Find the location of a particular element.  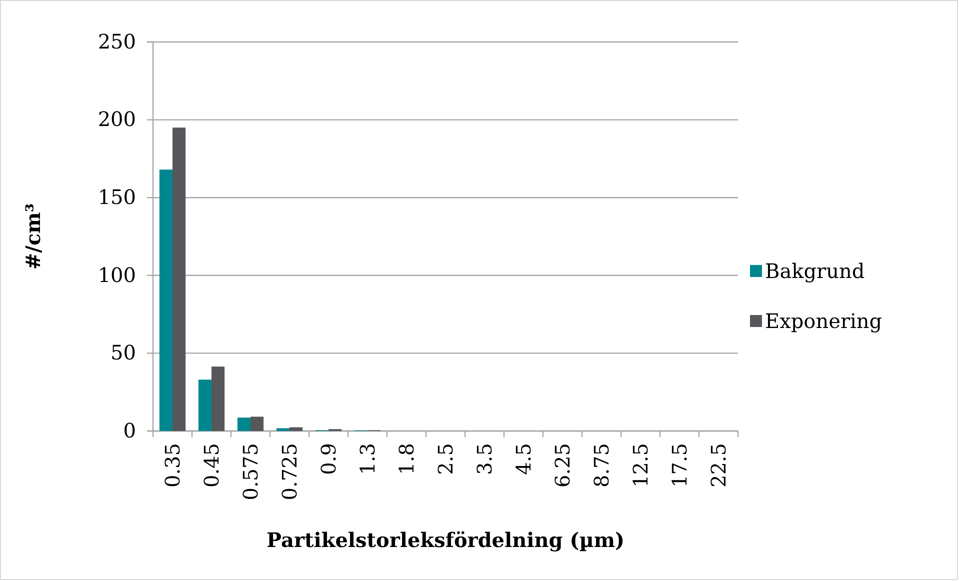

y-tick-label: 50 is located at coordinates (123, 352).